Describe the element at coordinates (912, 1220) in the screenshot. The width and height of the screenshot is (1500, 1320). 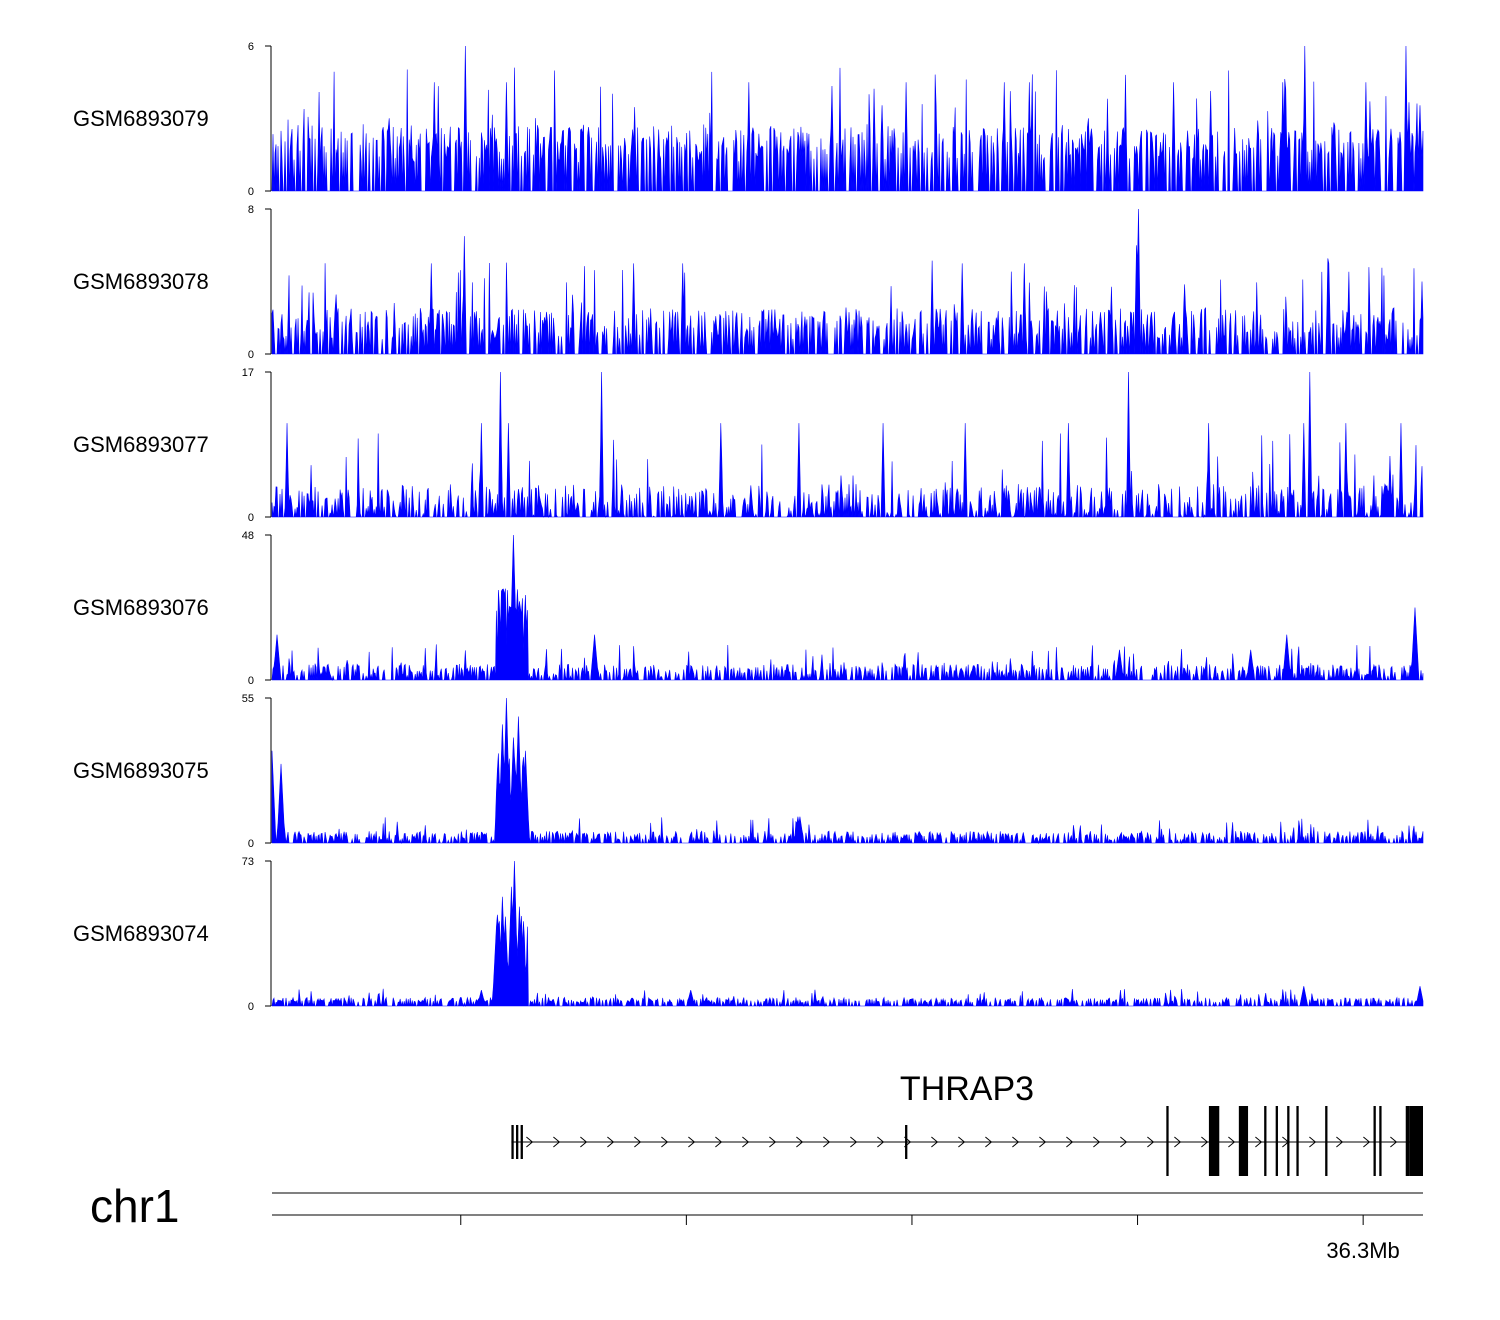
I see `axis-ticks` at that location.